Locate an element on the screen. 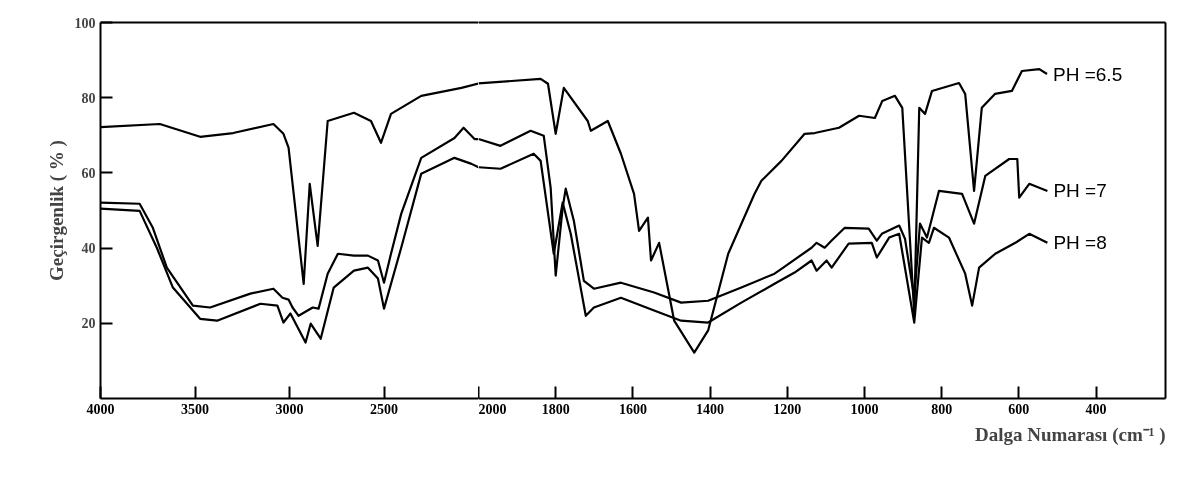 The image size is (1179, 491). x-tick-label: 1000 is located at coordinates (864, 409).